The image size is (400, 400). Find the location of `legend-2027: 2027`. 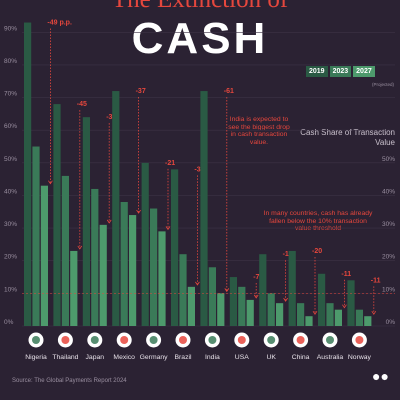

legend-2027: 2027 is located at coordinates (364, 71).